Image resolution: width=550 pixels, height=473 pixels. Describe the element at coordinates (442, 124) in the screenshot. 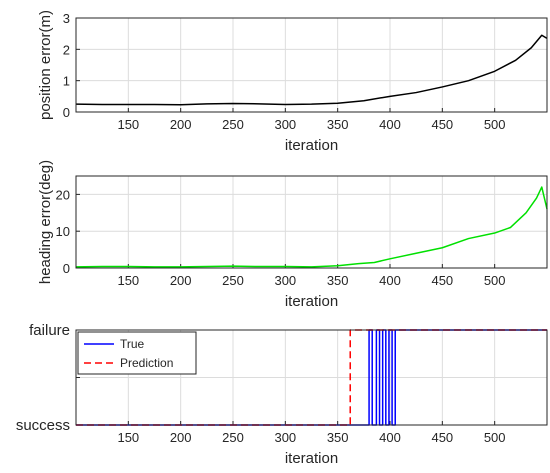

I see `position-xtick-label: 450` at that location.